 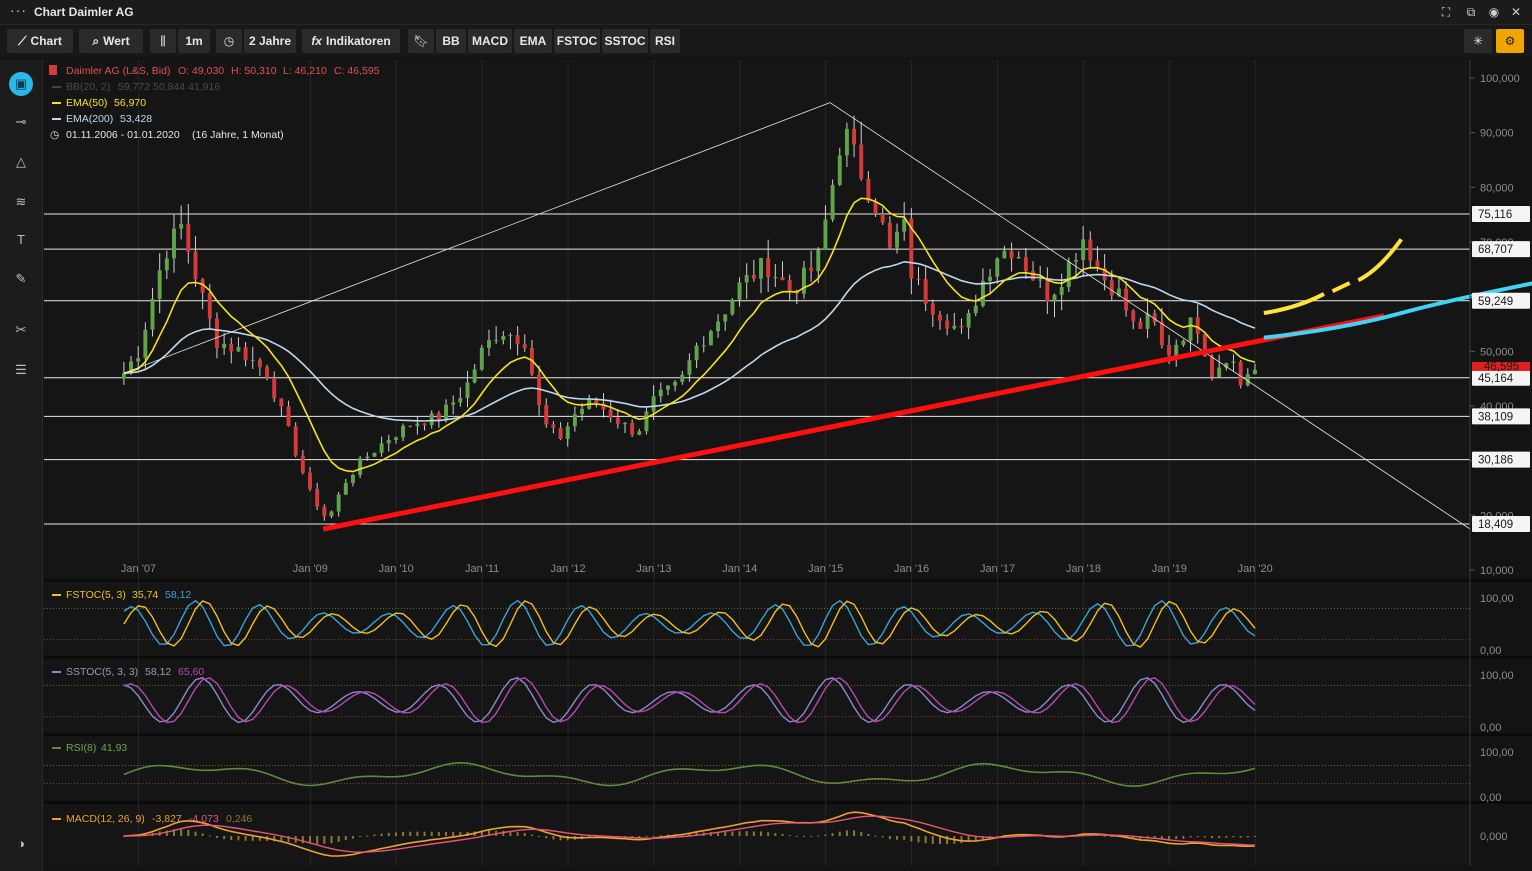 What do you see at coordinates (1510, 41) in the screenshot?
I see `settings-button: ⚙` at bounding box center [1510, 41].